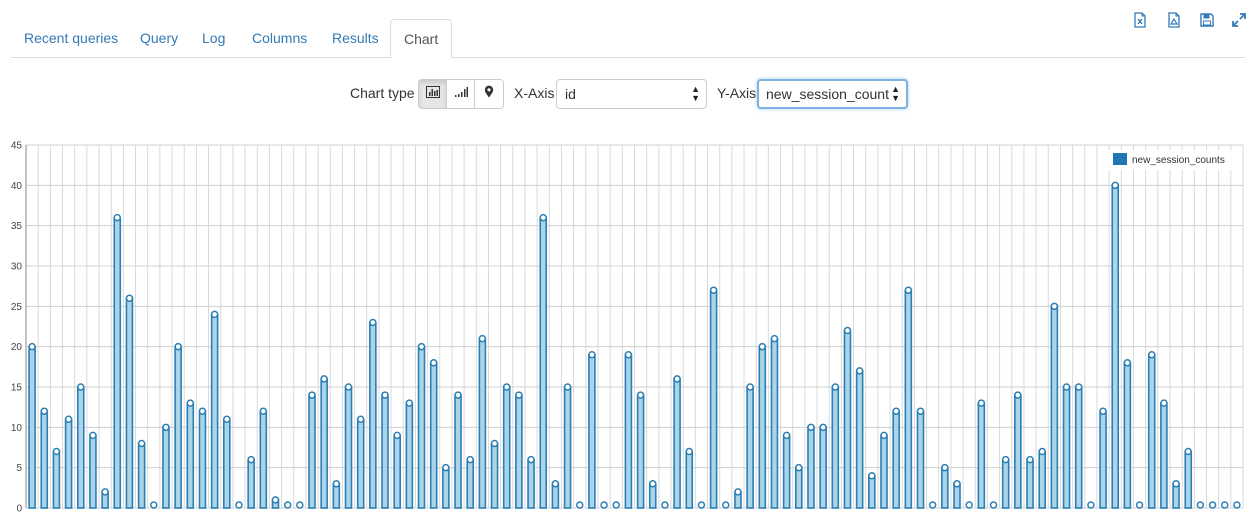 Image resolution: width=1256 pixels, height=519 pixels. What do you see at coordinates (433, 94) in the screenshot?
I see `bar-chart-button` at bounding box center [433, 94].